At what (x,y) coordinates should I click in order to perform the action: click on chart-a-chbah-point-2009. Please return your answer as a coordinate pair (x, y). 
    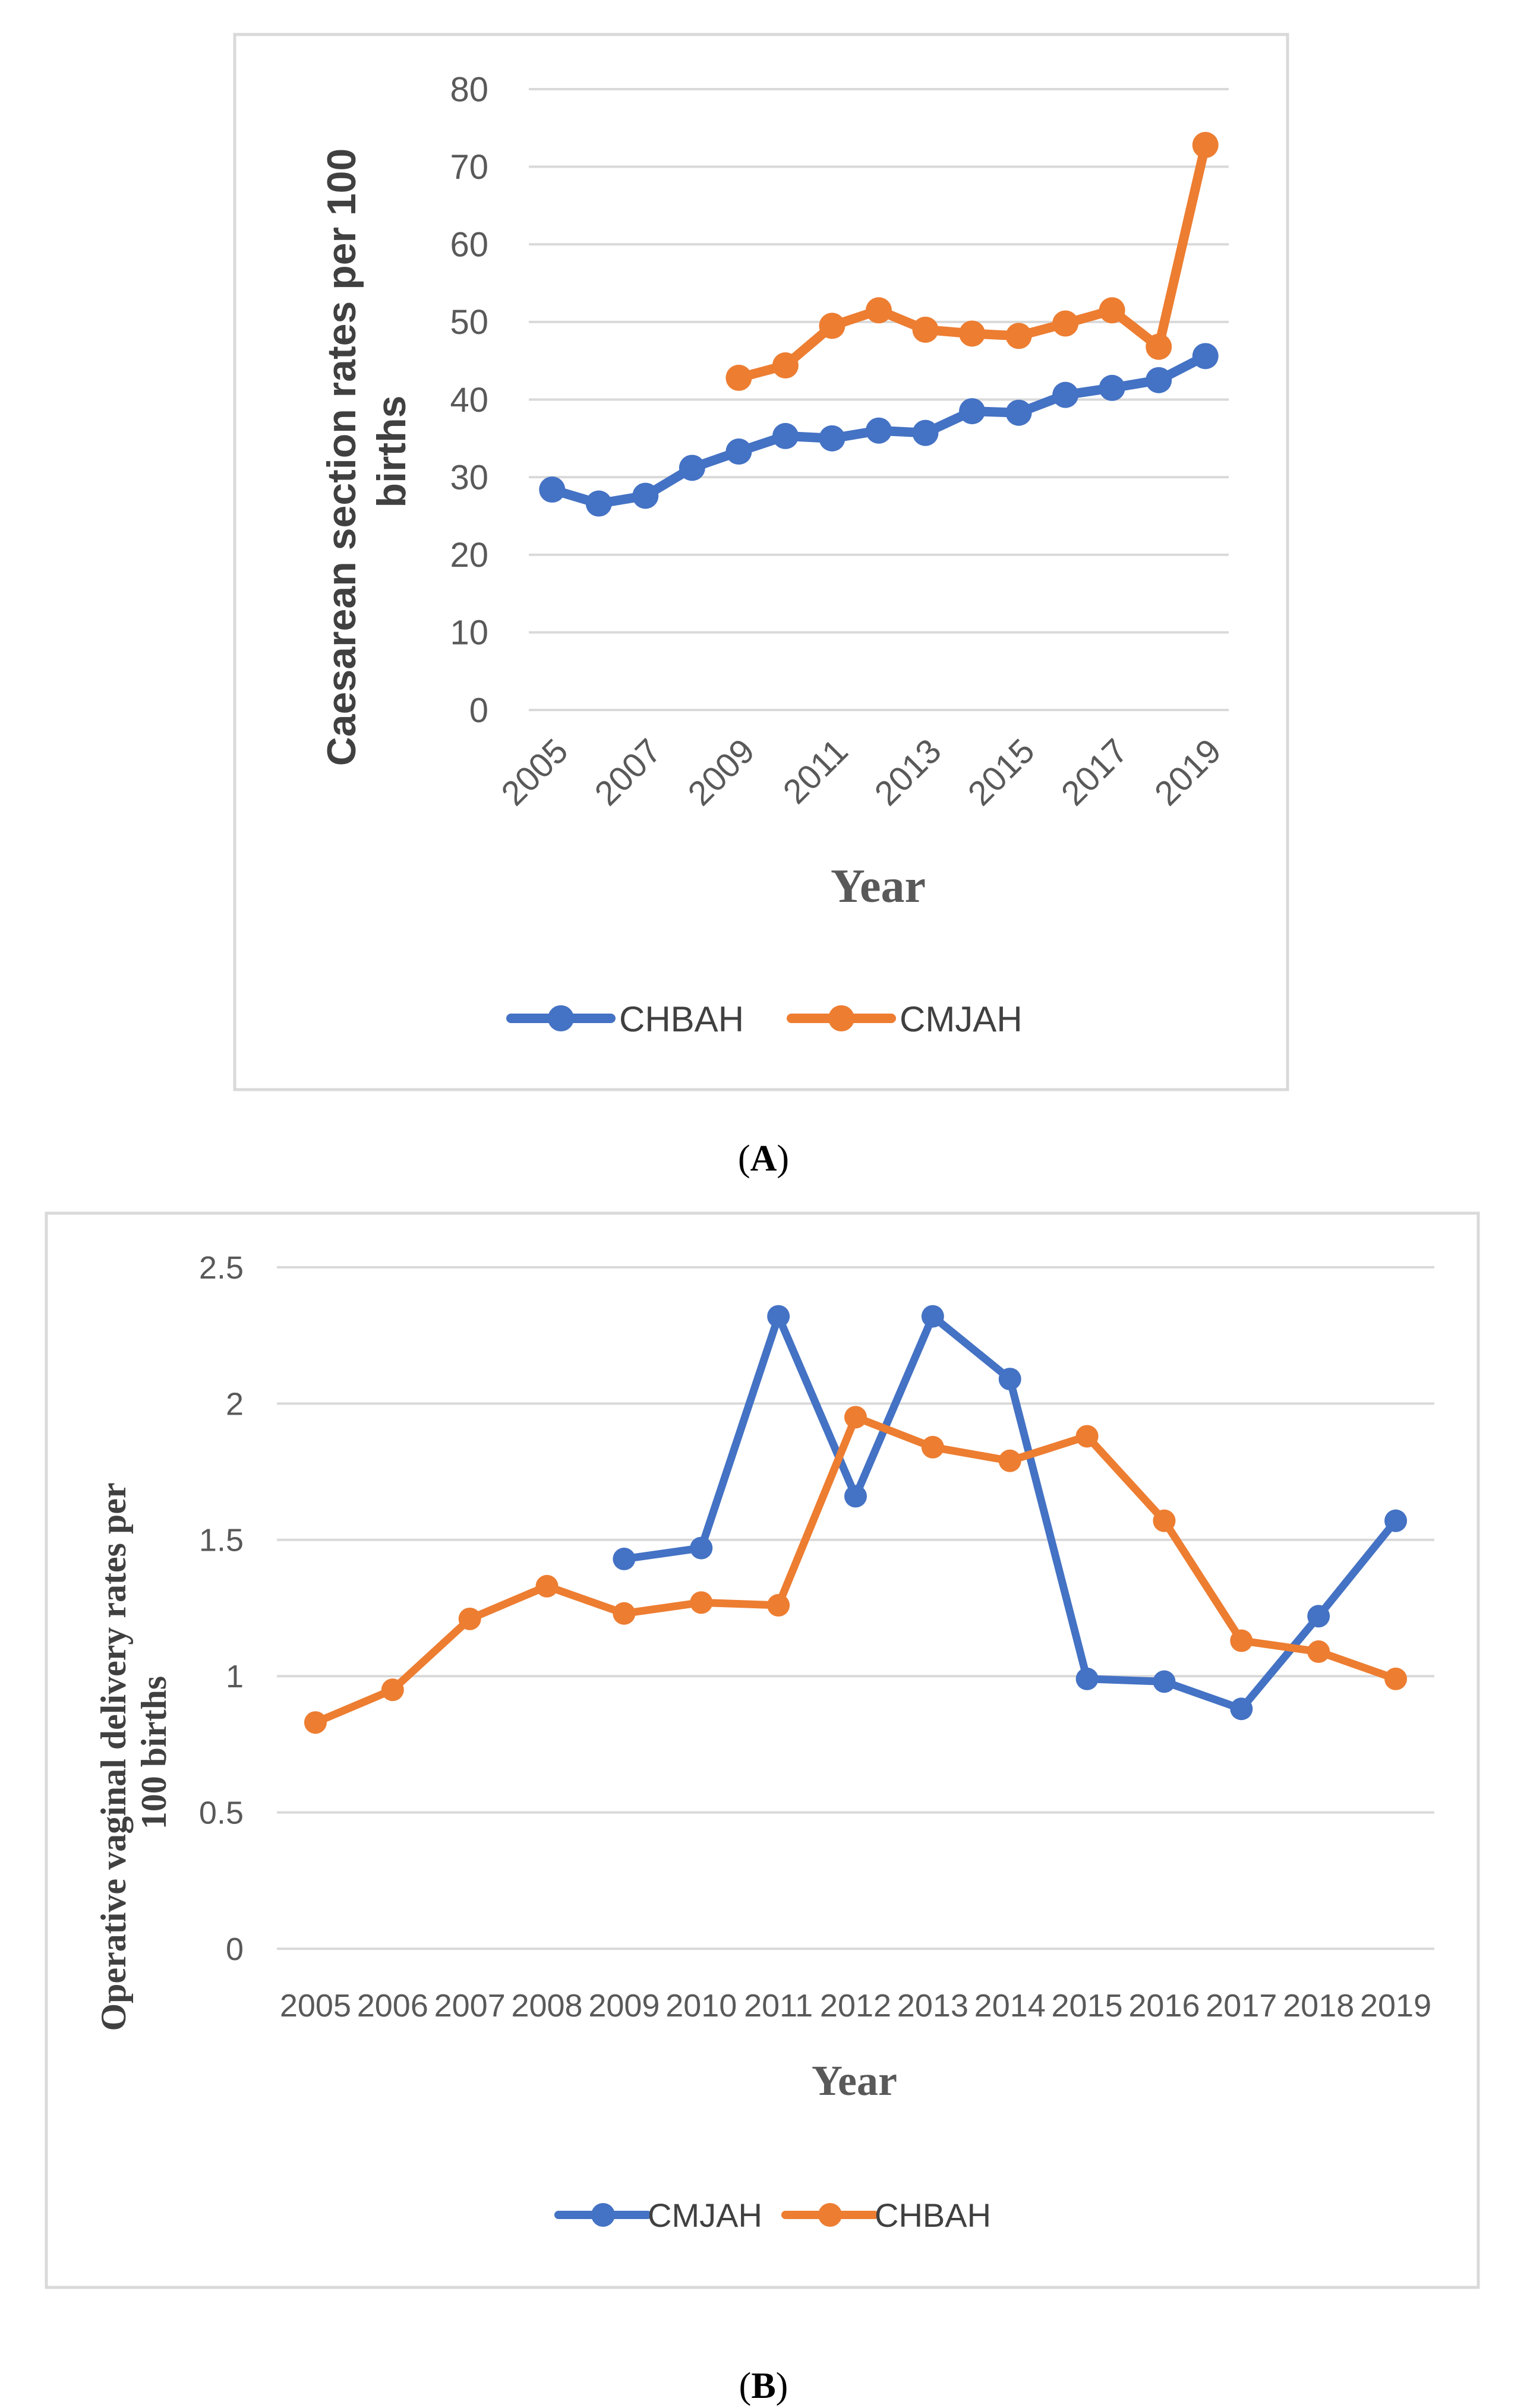
    Looking at the image, I should click on (738, 452).